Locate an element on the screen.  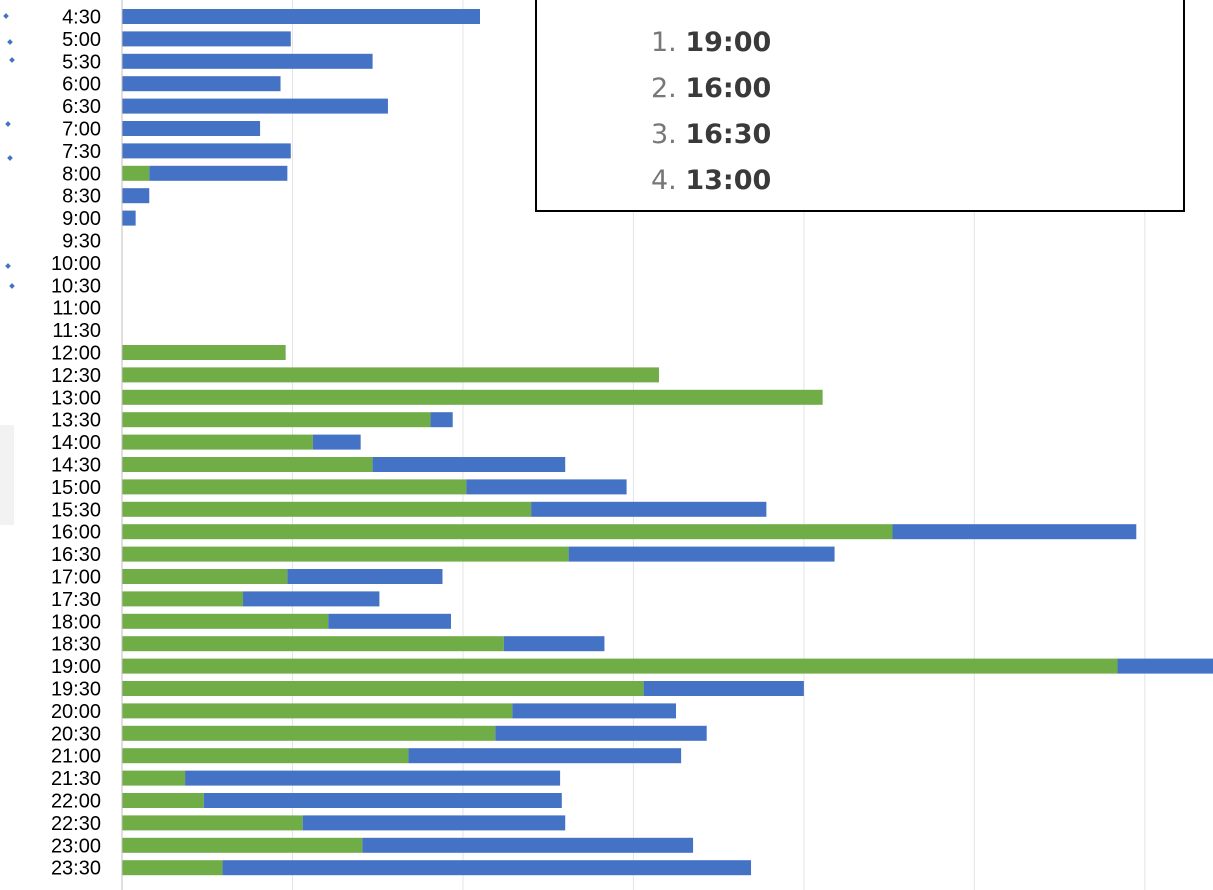
side-panel-fragment is located at coordinates (7, 475).